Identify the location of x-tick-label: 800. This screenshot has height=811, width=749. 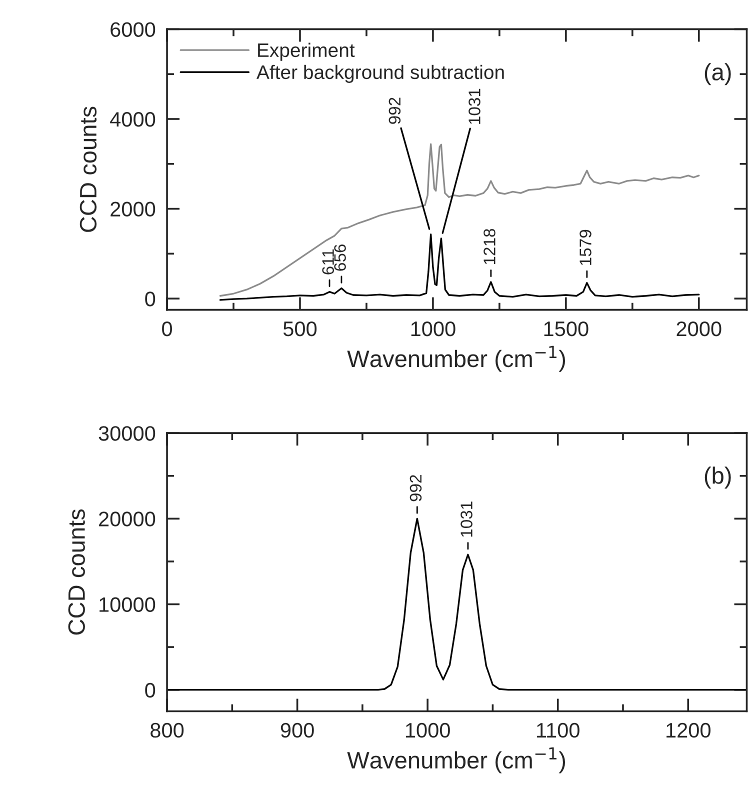
(167, 730).